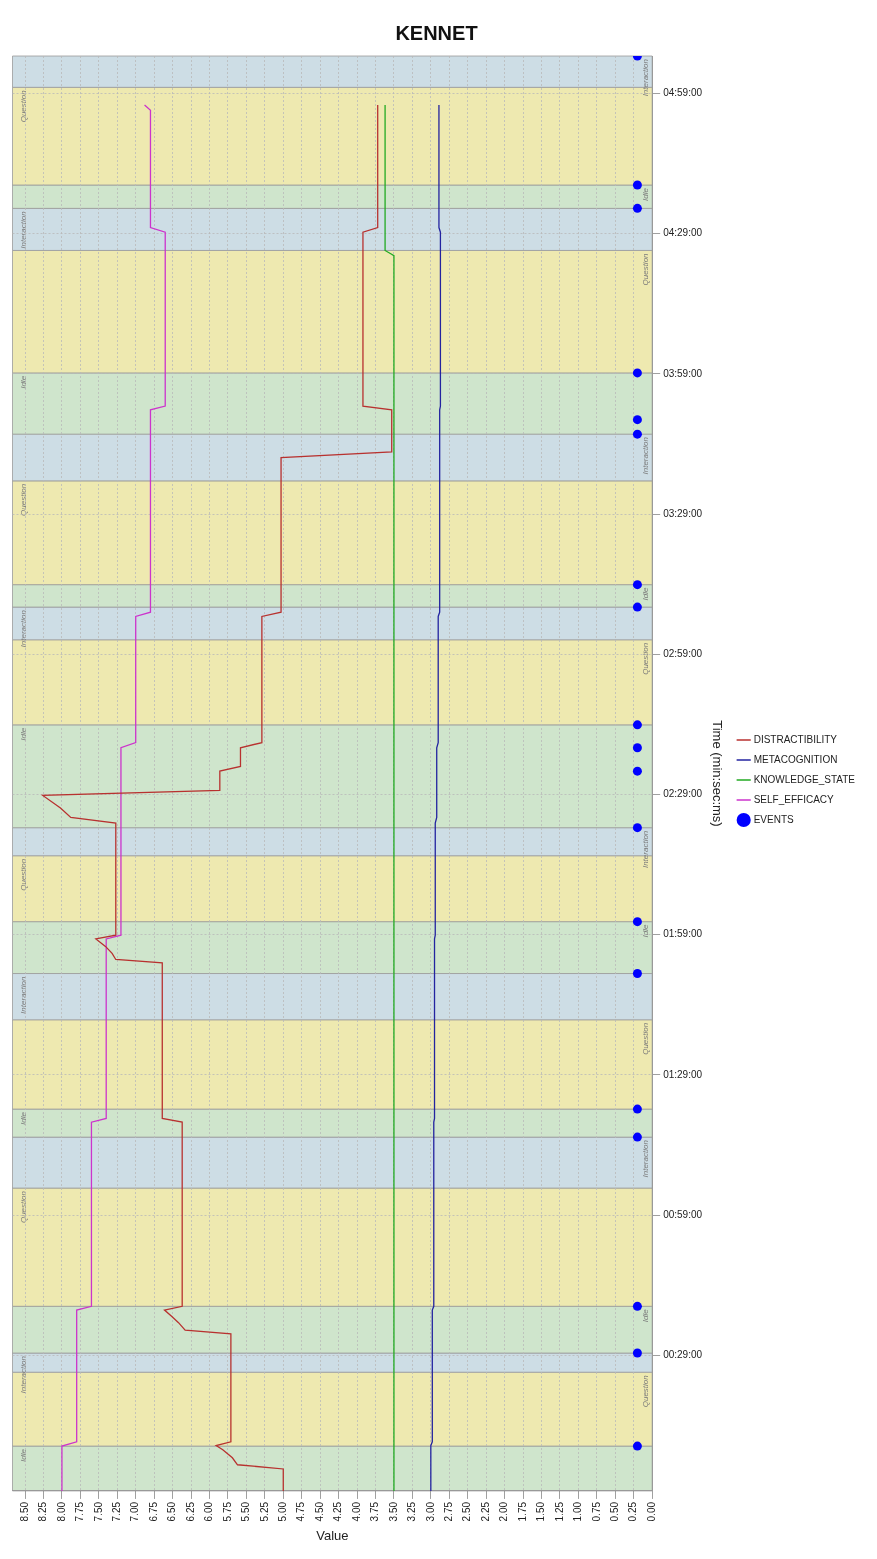 The image size is (877, 1559). Describe the element at coordinates (804, 779) in the screenshot. I see `legend-label: KNOWLEDGE_STATE` at that location.